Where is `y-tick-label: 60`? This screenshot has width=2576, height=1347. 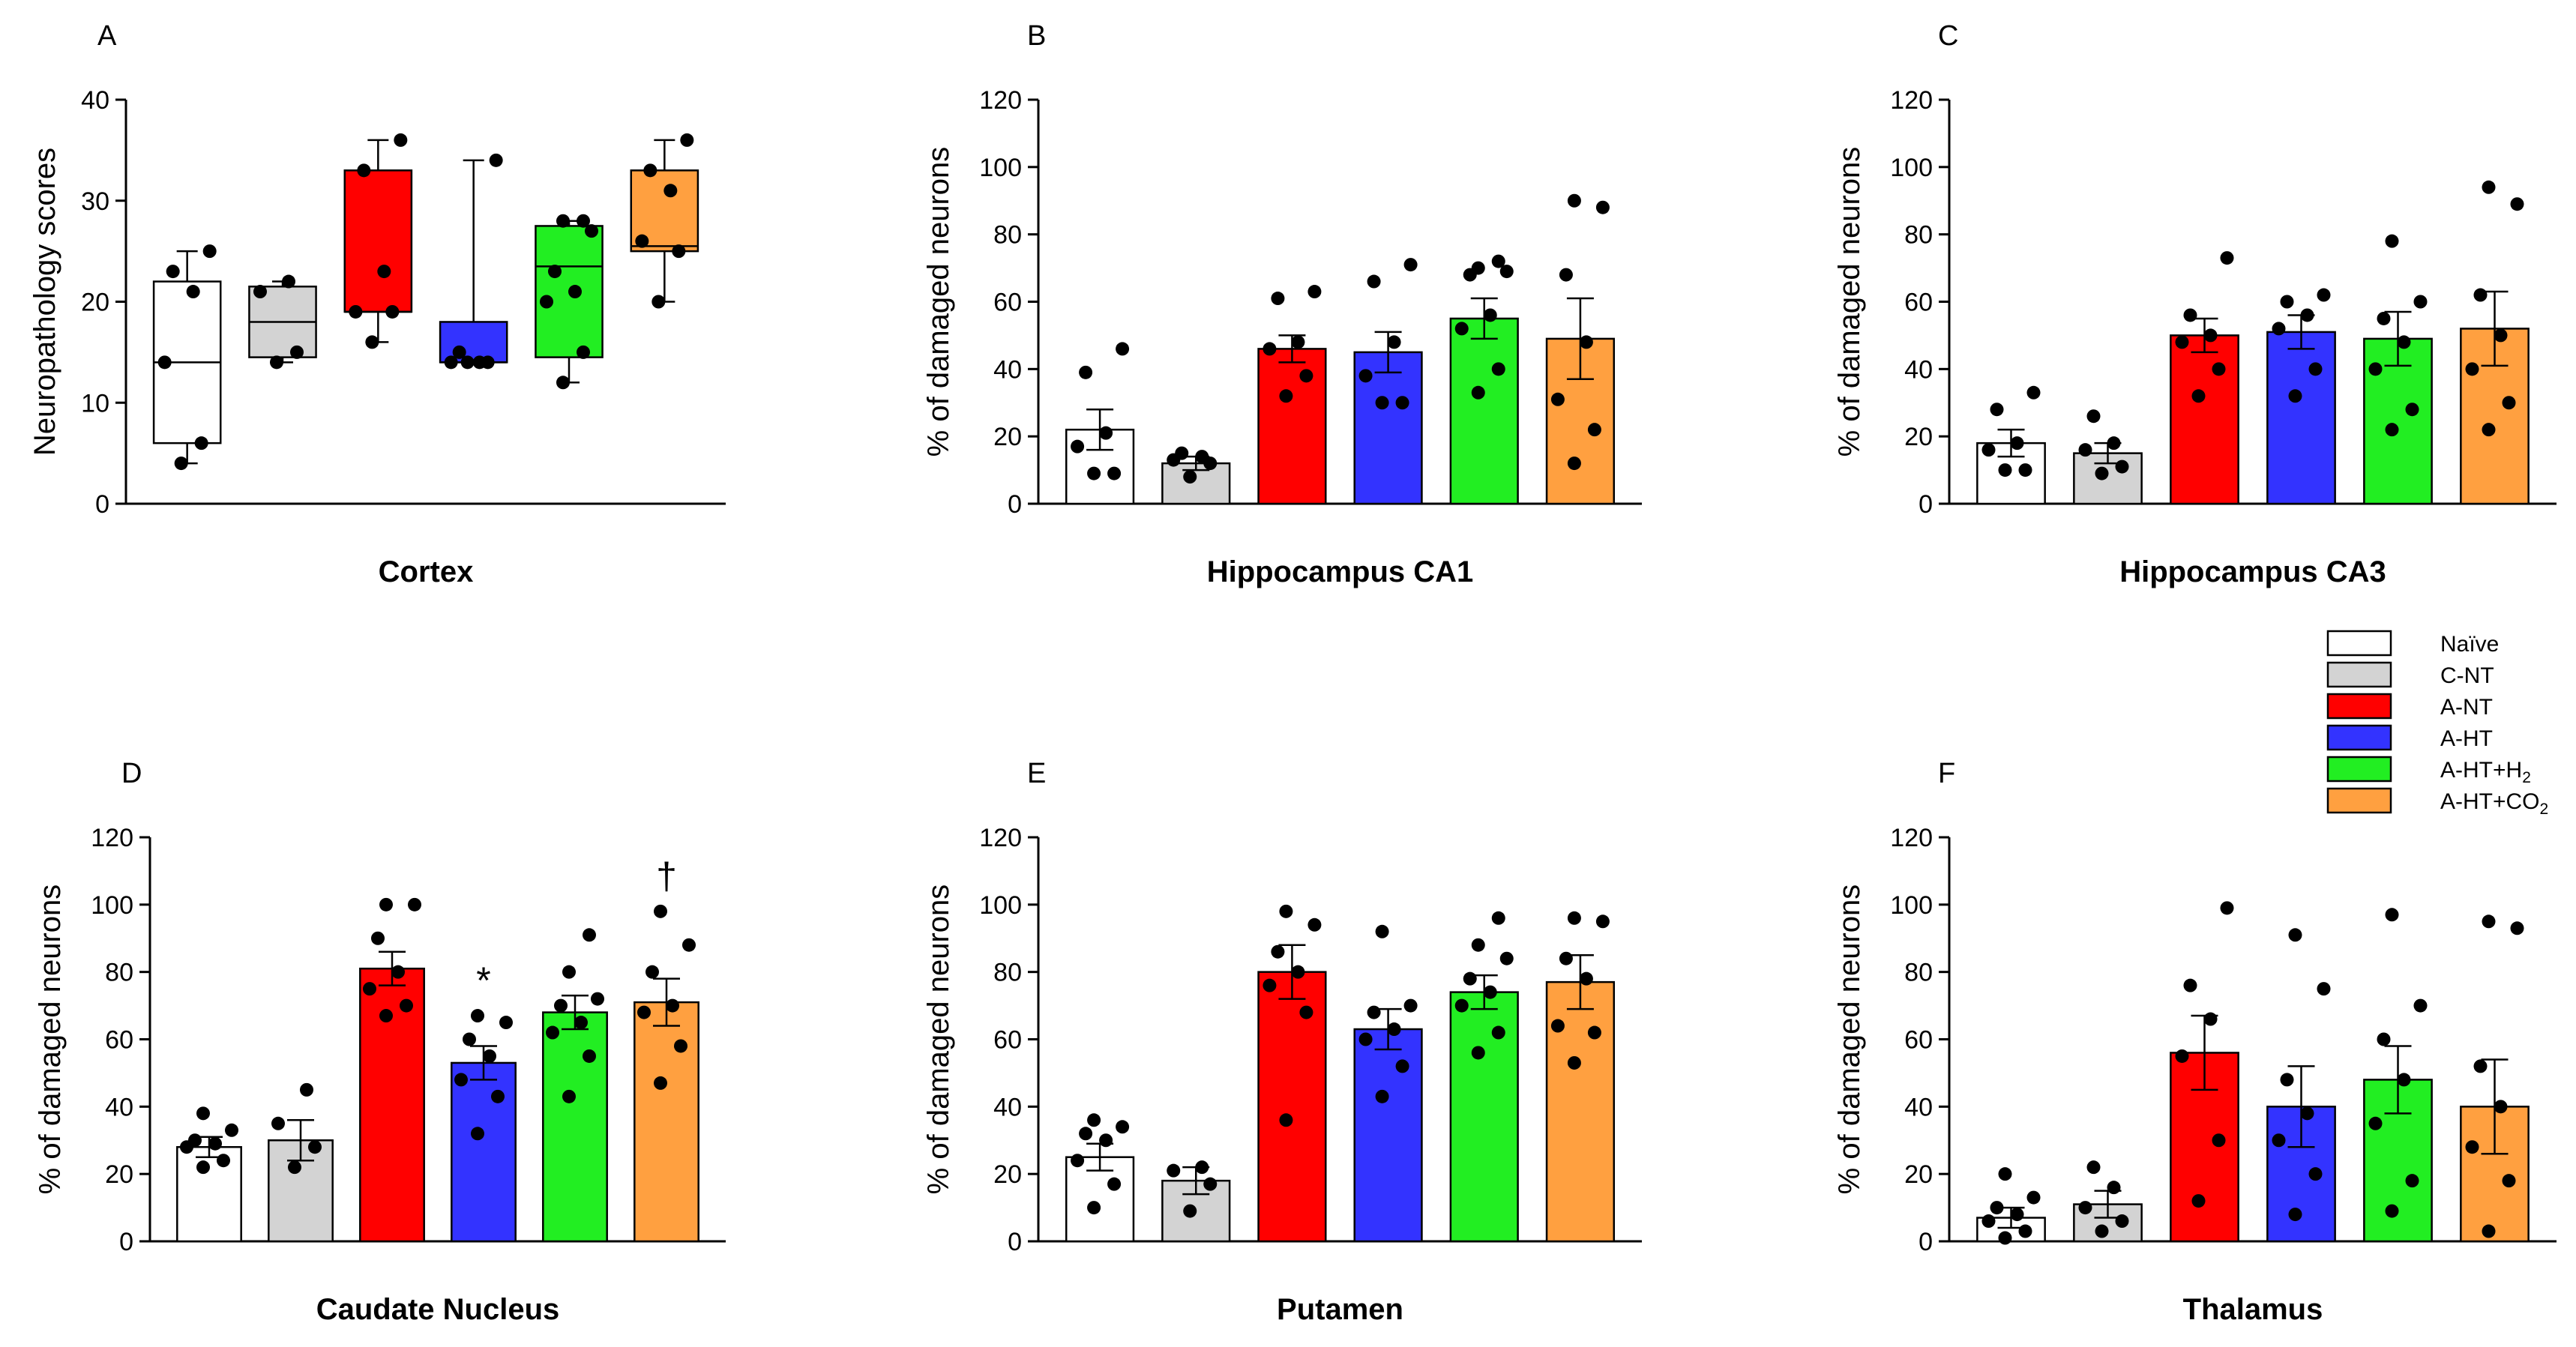 y-tick-label: 60 is located at coordinates (119, 1040).